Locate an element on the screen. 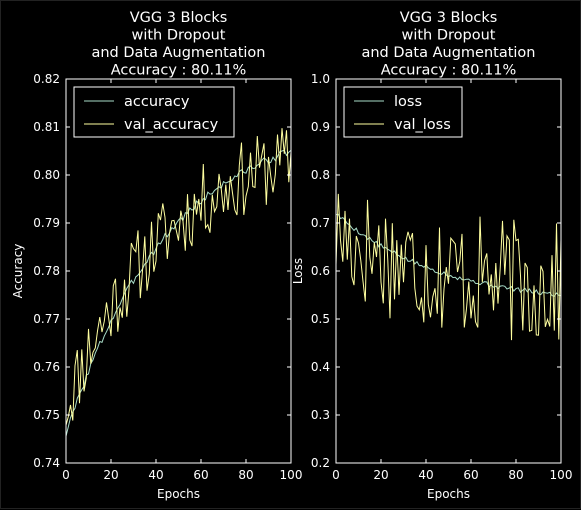  y-axis-label: Loss is located at coordinates (298, 271).